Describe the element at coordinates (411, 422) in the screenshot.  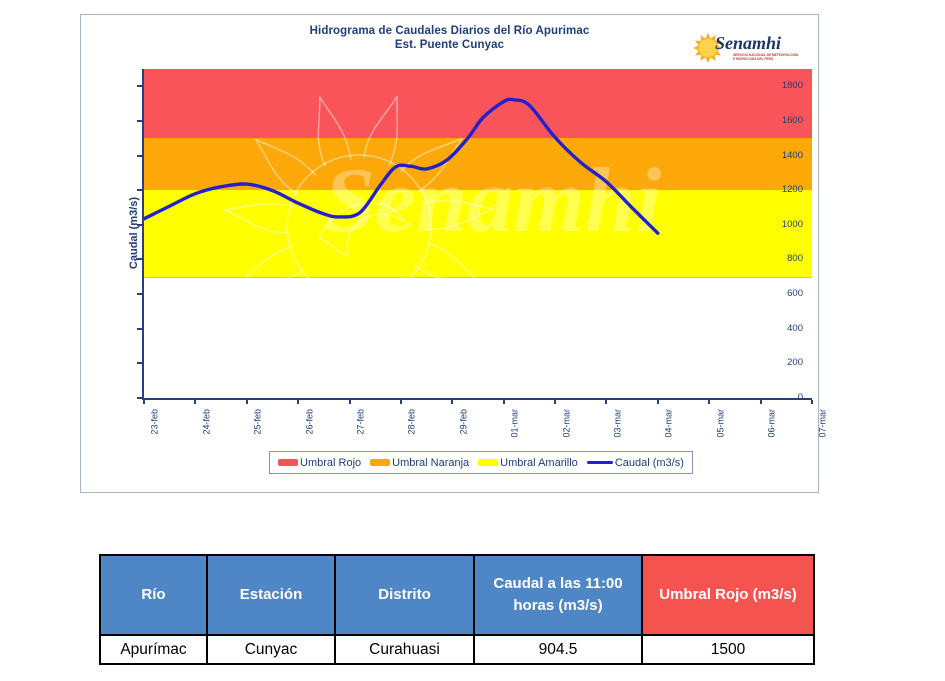
I see `x-tick-label: 28-feb` at that location.